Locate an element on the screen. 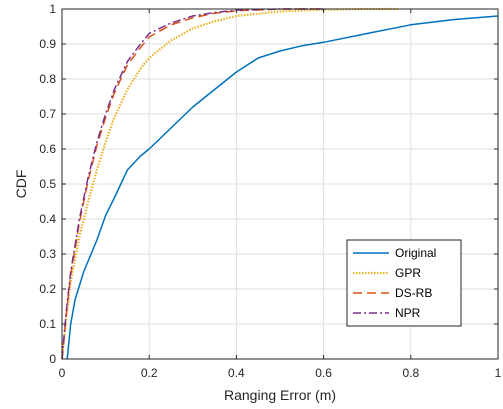  legend-label-npr: NPR is located at coordinates (408, 313).